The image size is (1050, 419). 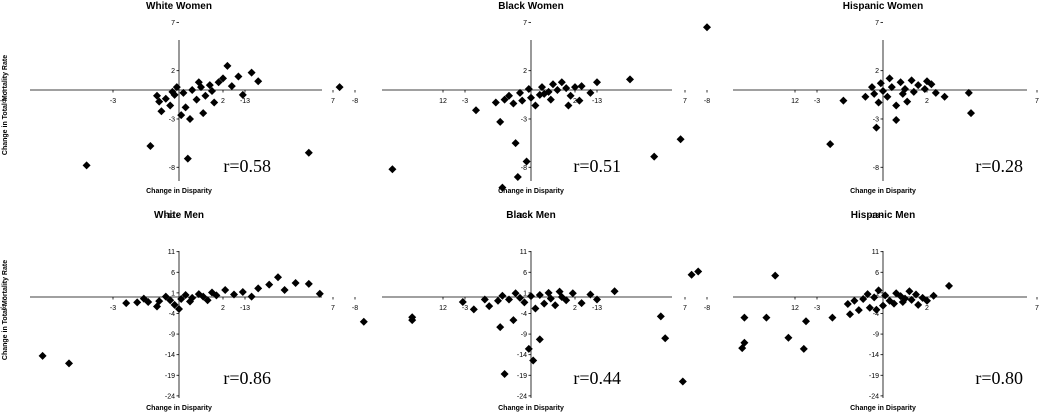 What do you see at coordinates (172, 335) in the screenshot?
I see `y-tick-label: -9` at bounding box center [172, 335].